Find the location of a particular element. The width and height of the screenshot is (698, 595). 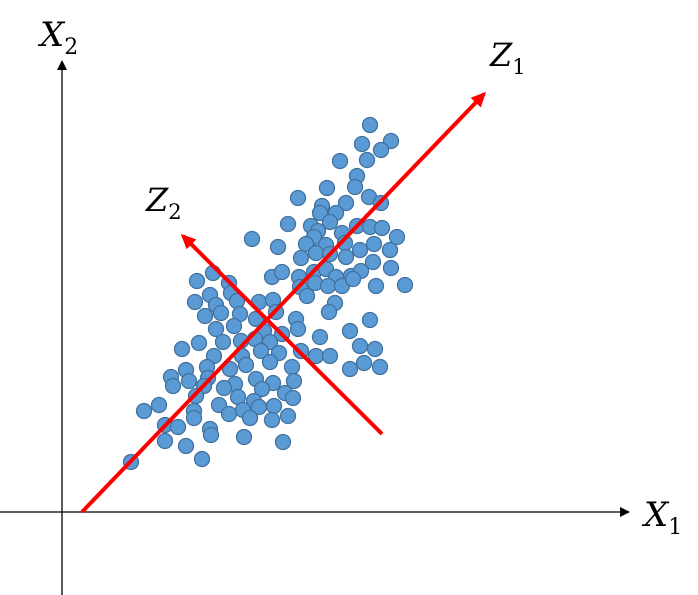

z2-label: Z2 is located at coordinates (163, 202).